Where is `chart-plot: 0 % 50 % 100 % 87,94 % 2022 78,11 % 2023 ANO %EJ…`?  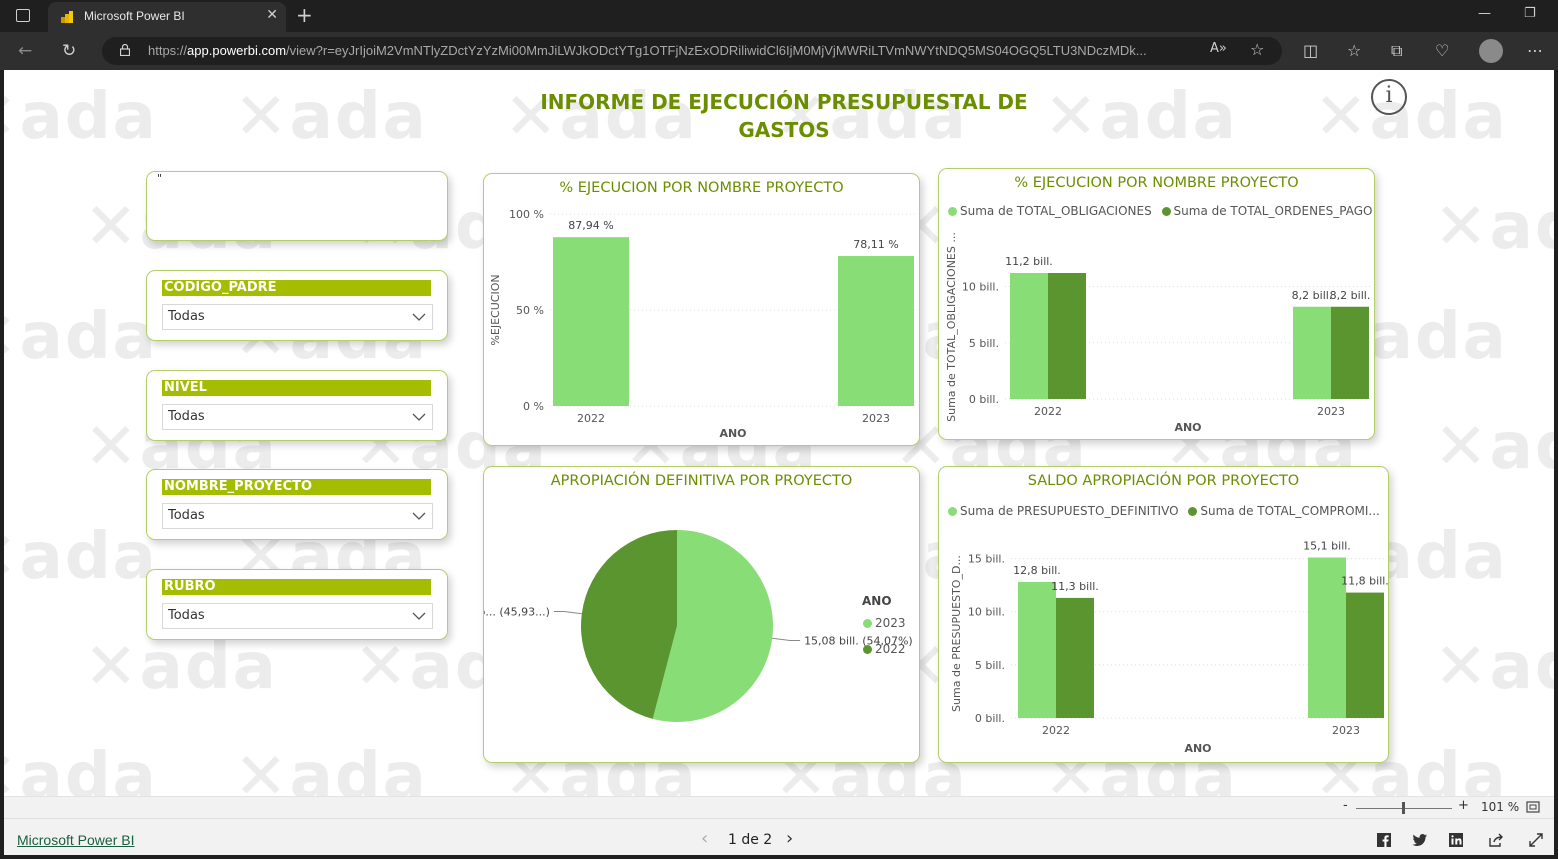 chart-plot: 0 % 50 % 100 % 87,94 % 2022 78,11 % 2023 ANO %EJ… is located at coordinates (702, 324).